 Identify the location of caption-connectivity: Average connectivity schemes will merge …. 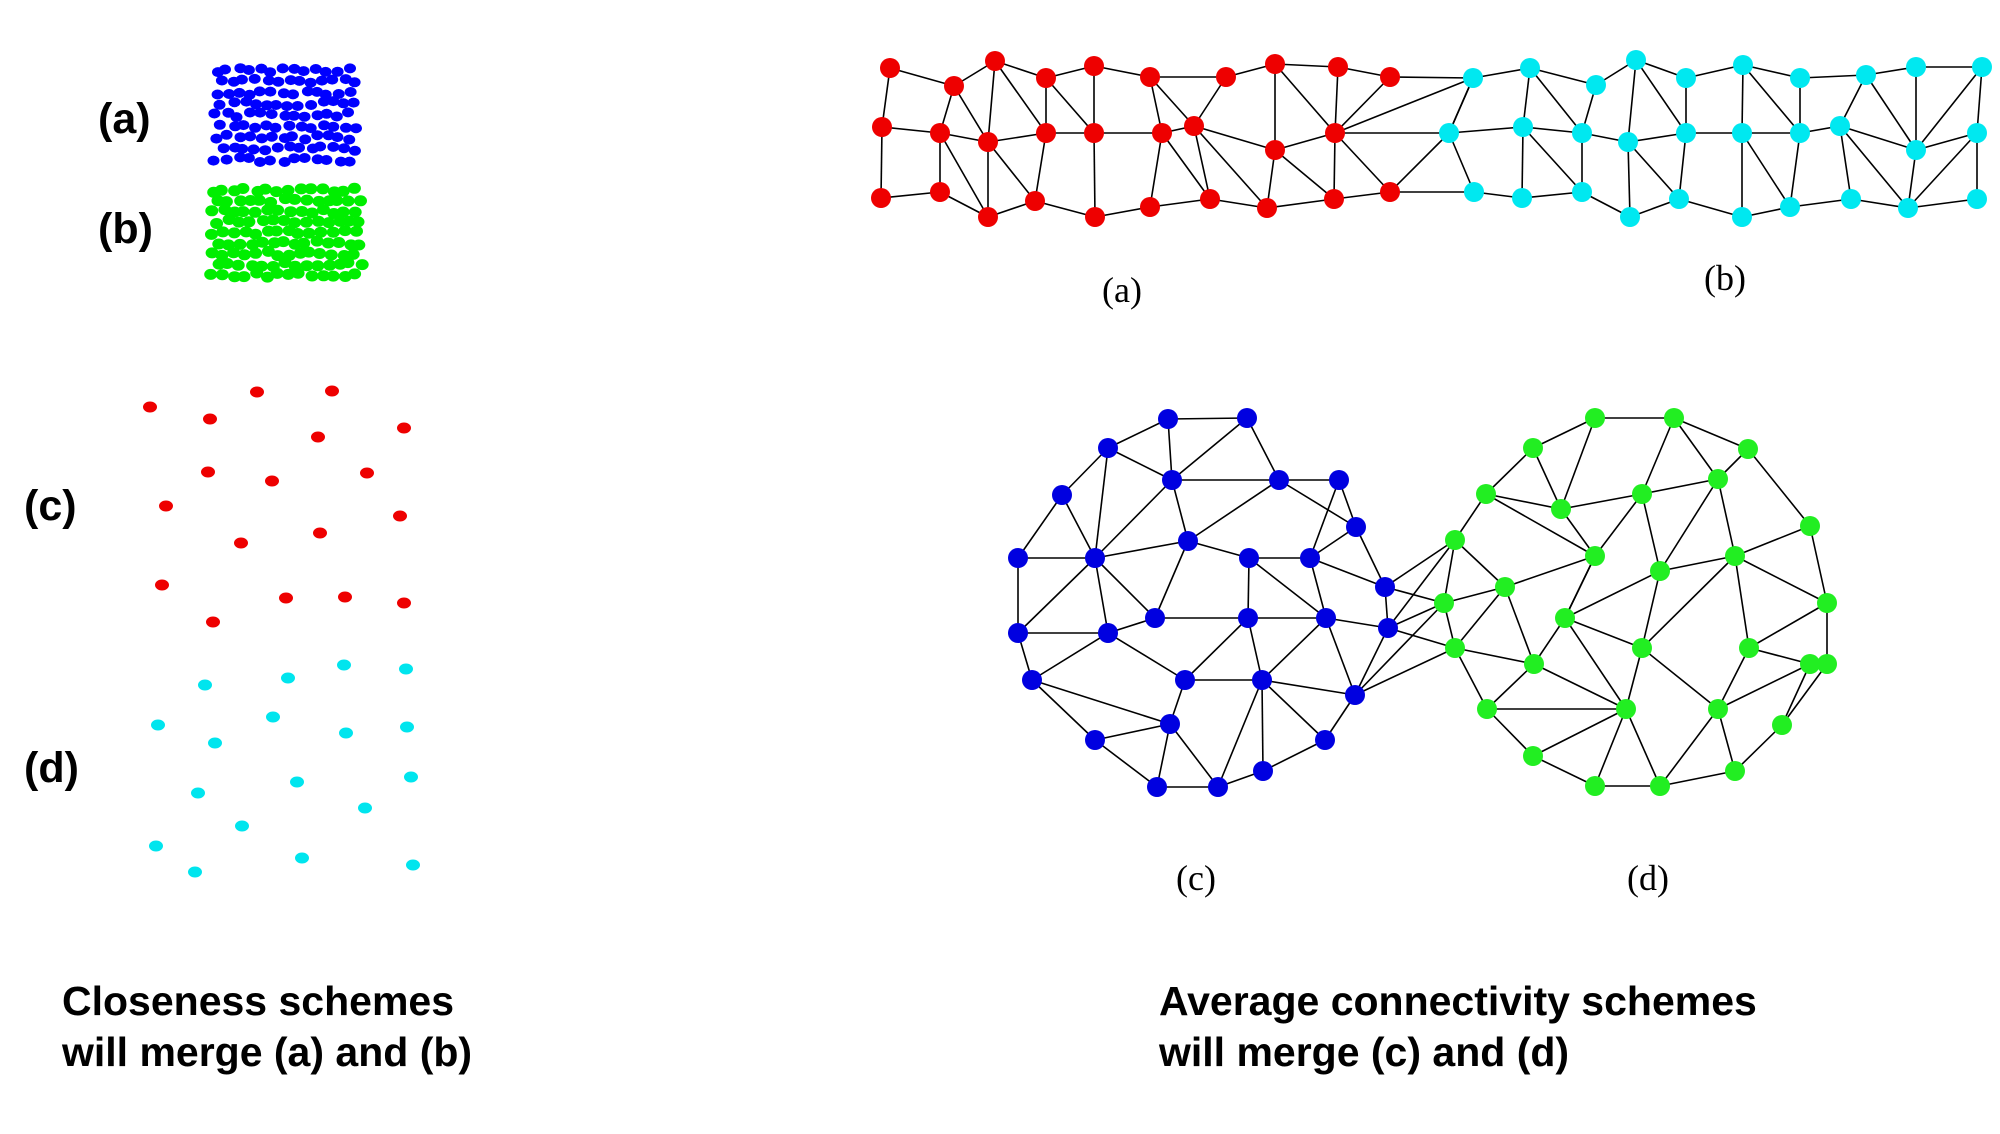
(1458, 1027).